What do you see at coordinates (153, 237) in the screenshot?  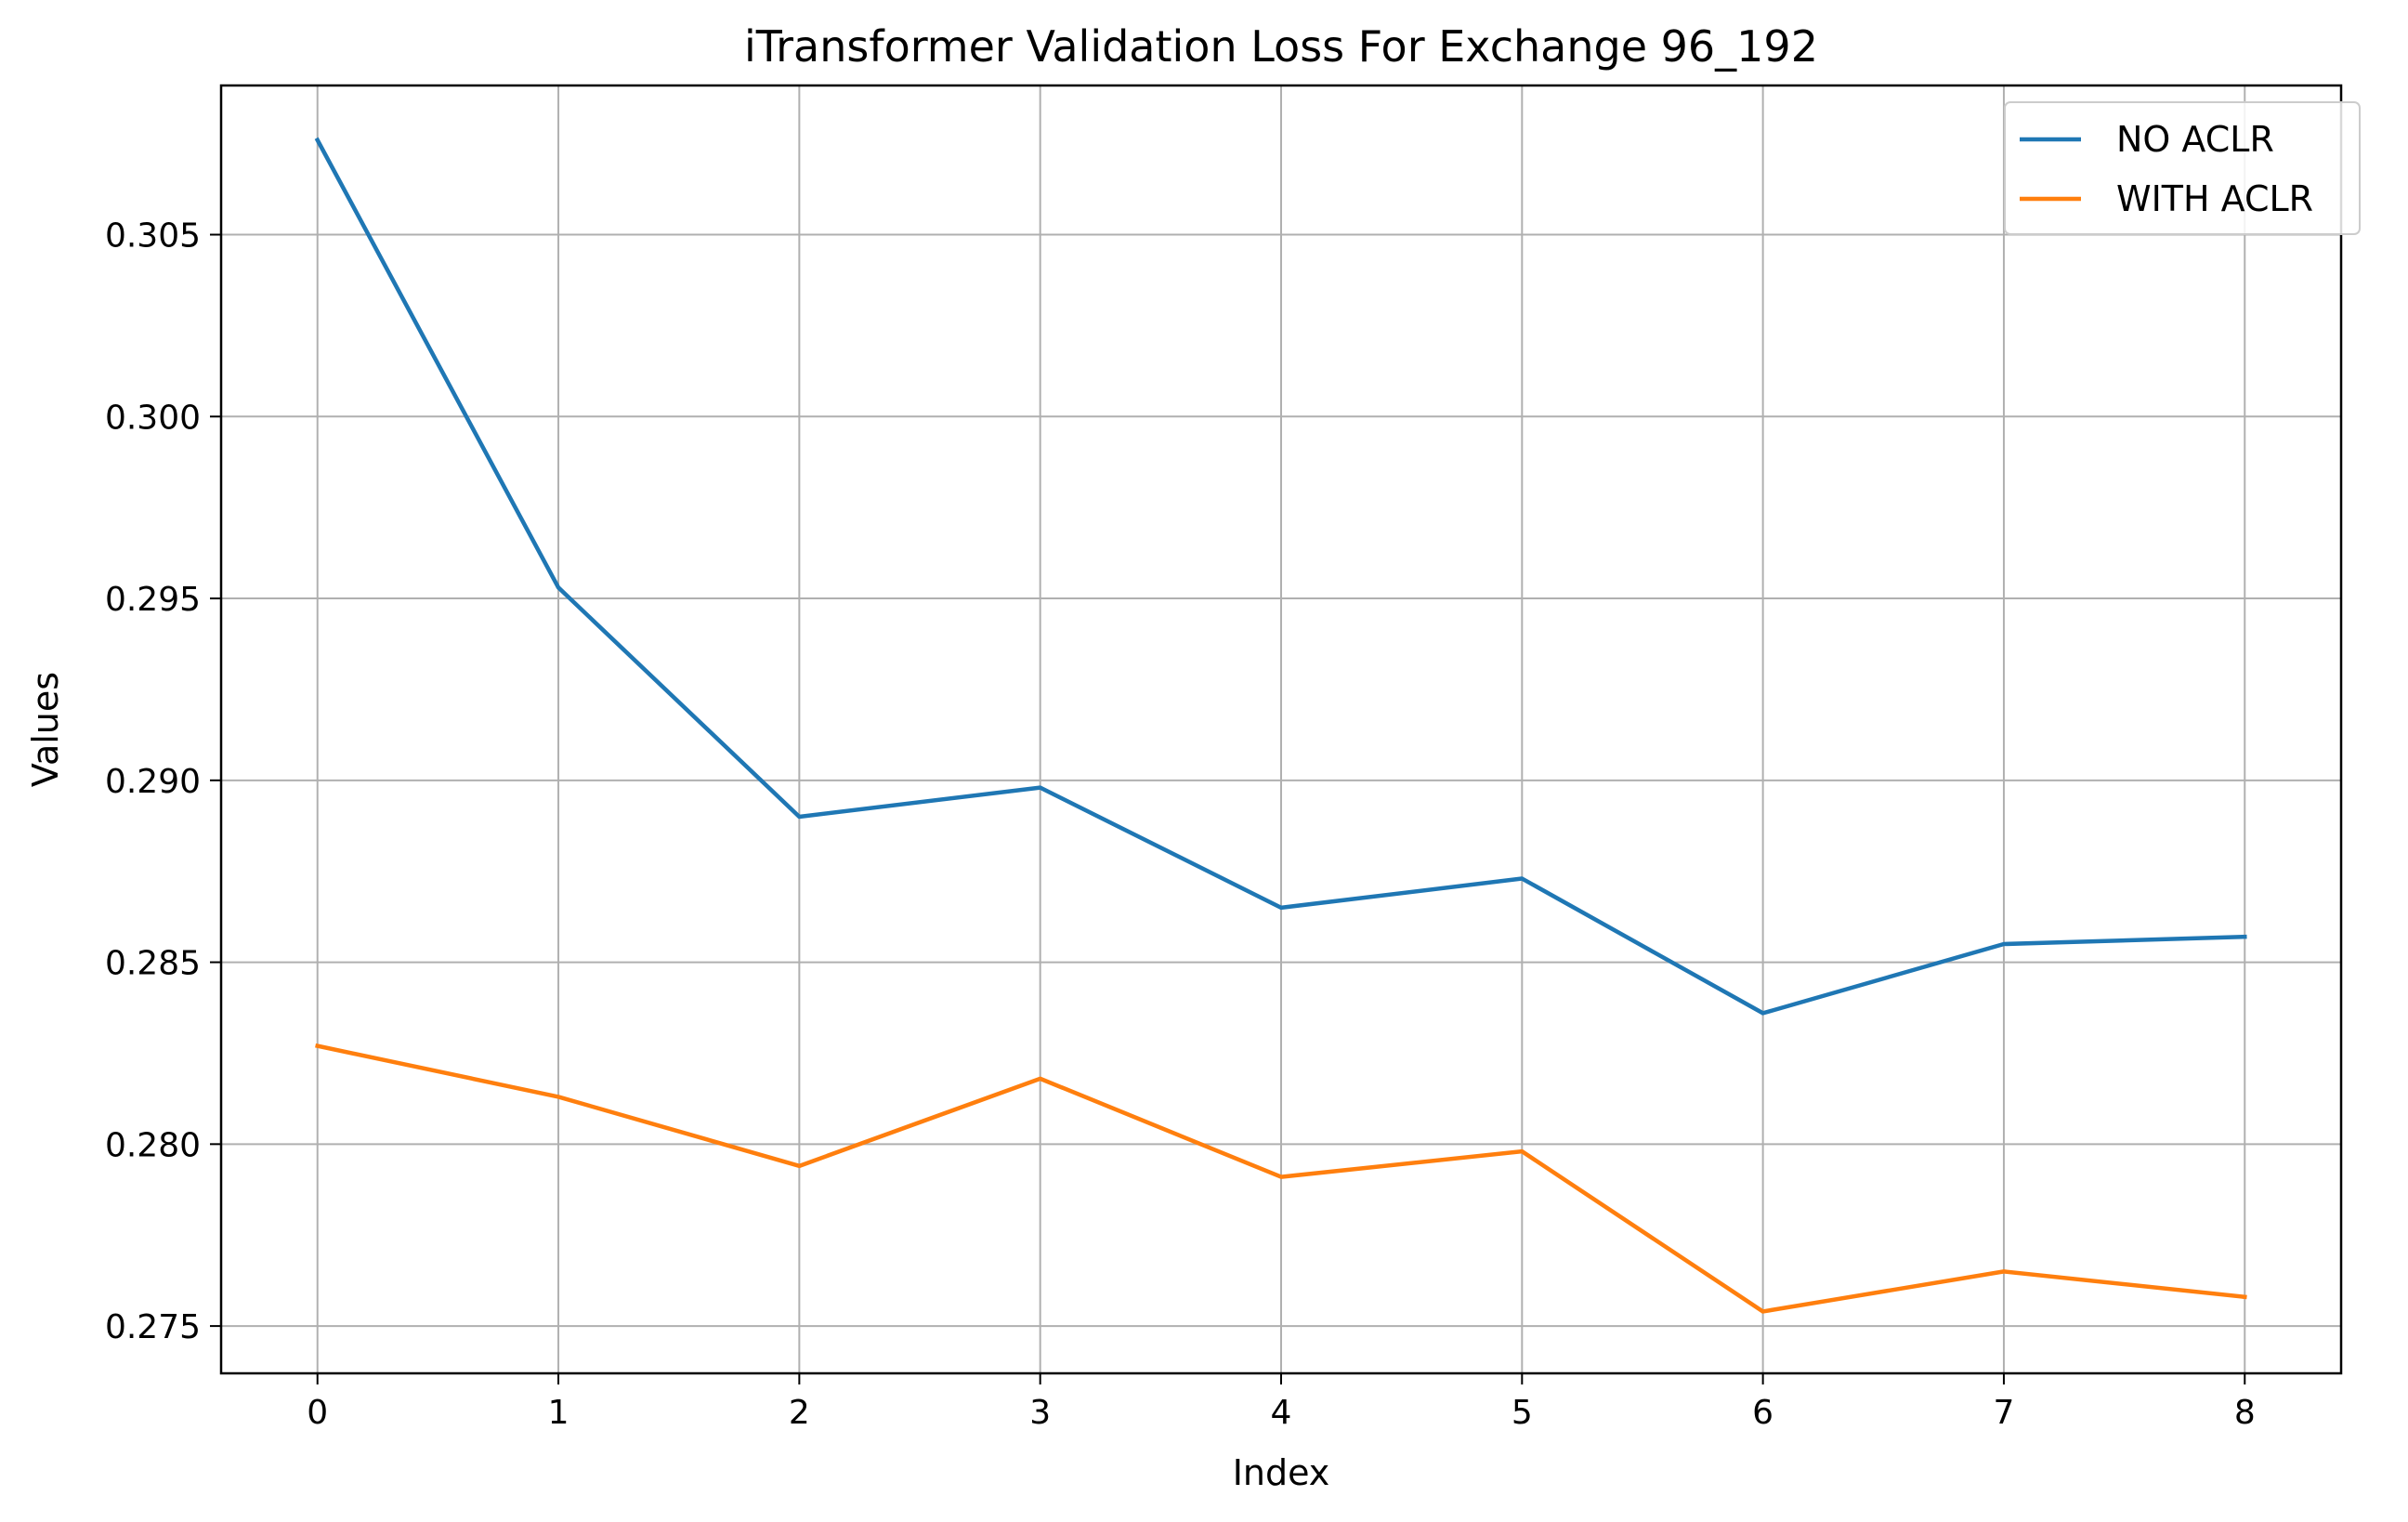 I see `y-tick-label: 0.305` at bounding box center [153, 237].